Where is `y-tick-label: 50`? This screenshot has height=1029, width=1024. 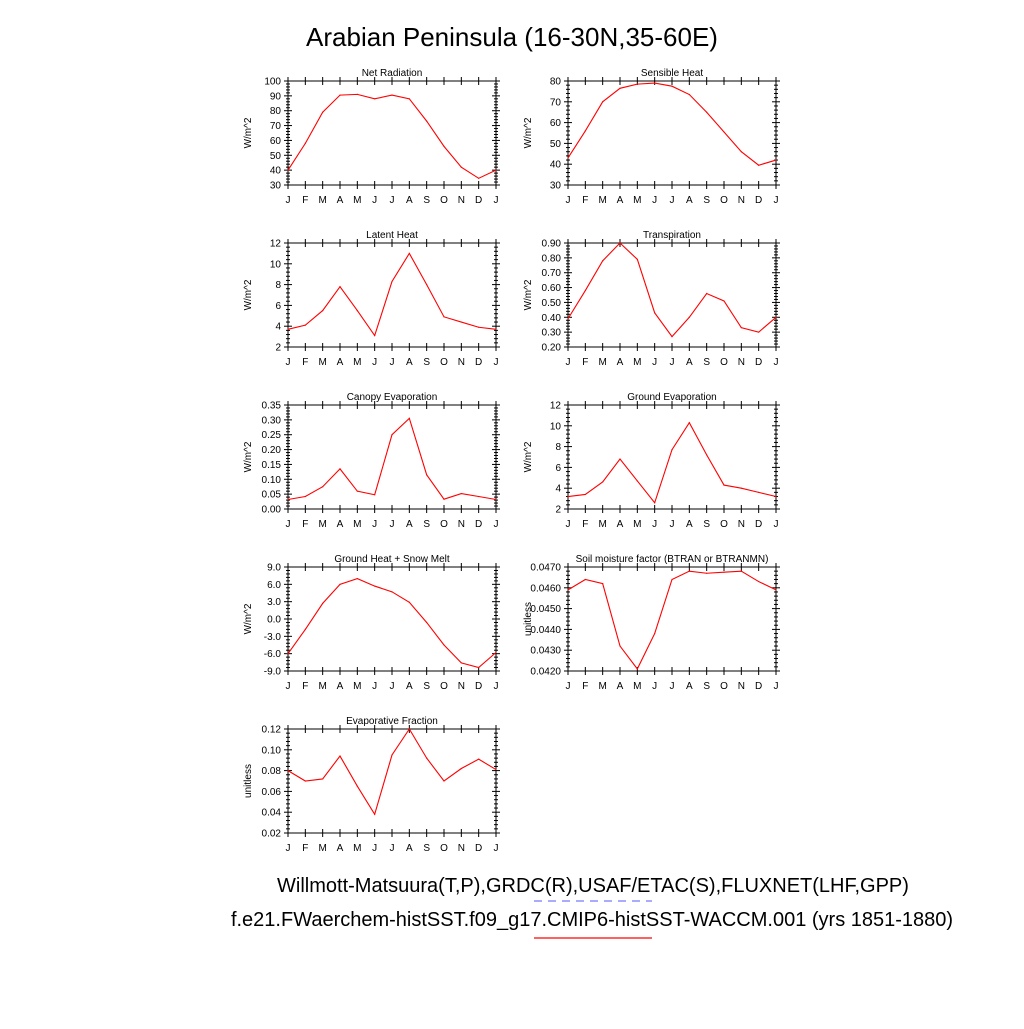
y-tick-label: 50 is located at coordinates (276, 156).